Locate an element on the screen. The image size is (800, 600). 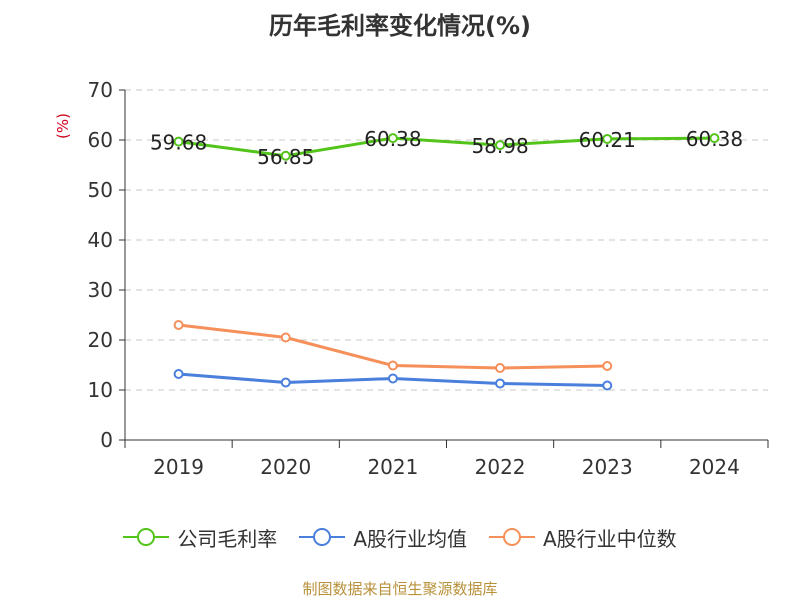
data-label: 56.85 is located at coordinates (285, 157).